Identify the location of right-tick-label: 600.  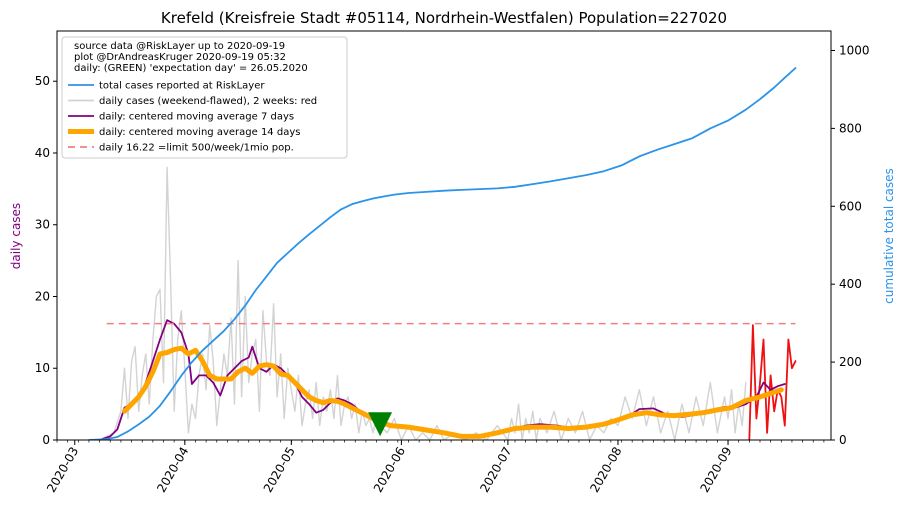
(850, 206).